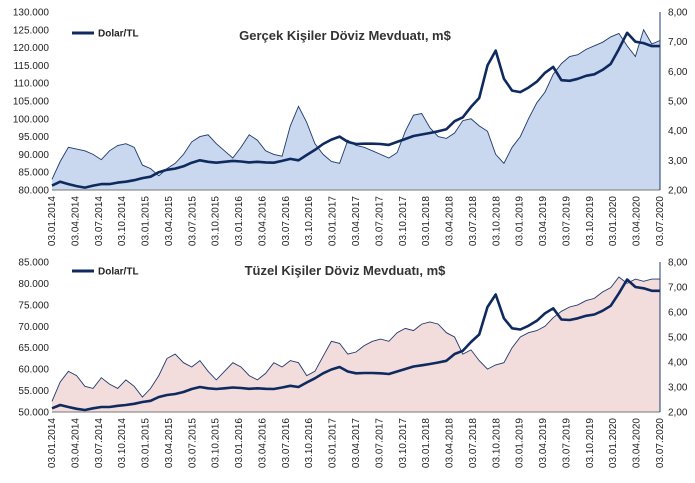 The height and width of the screenshot is (483, 695). Describe the element at coordinates (345, 35) in the screenshot. I see `chart-title: Gerçek Kişiler Döviz Mevduatı, m$` at that location.